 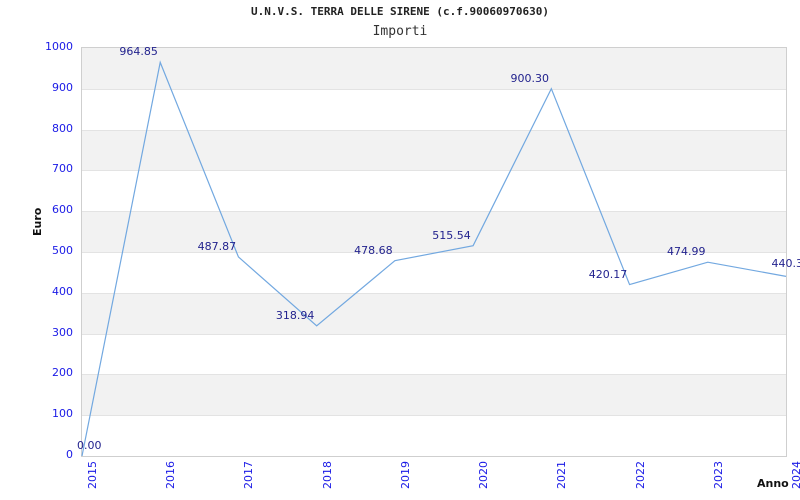 I want to click on y-axis-tick-label: 400, so click(x=62, y=291).